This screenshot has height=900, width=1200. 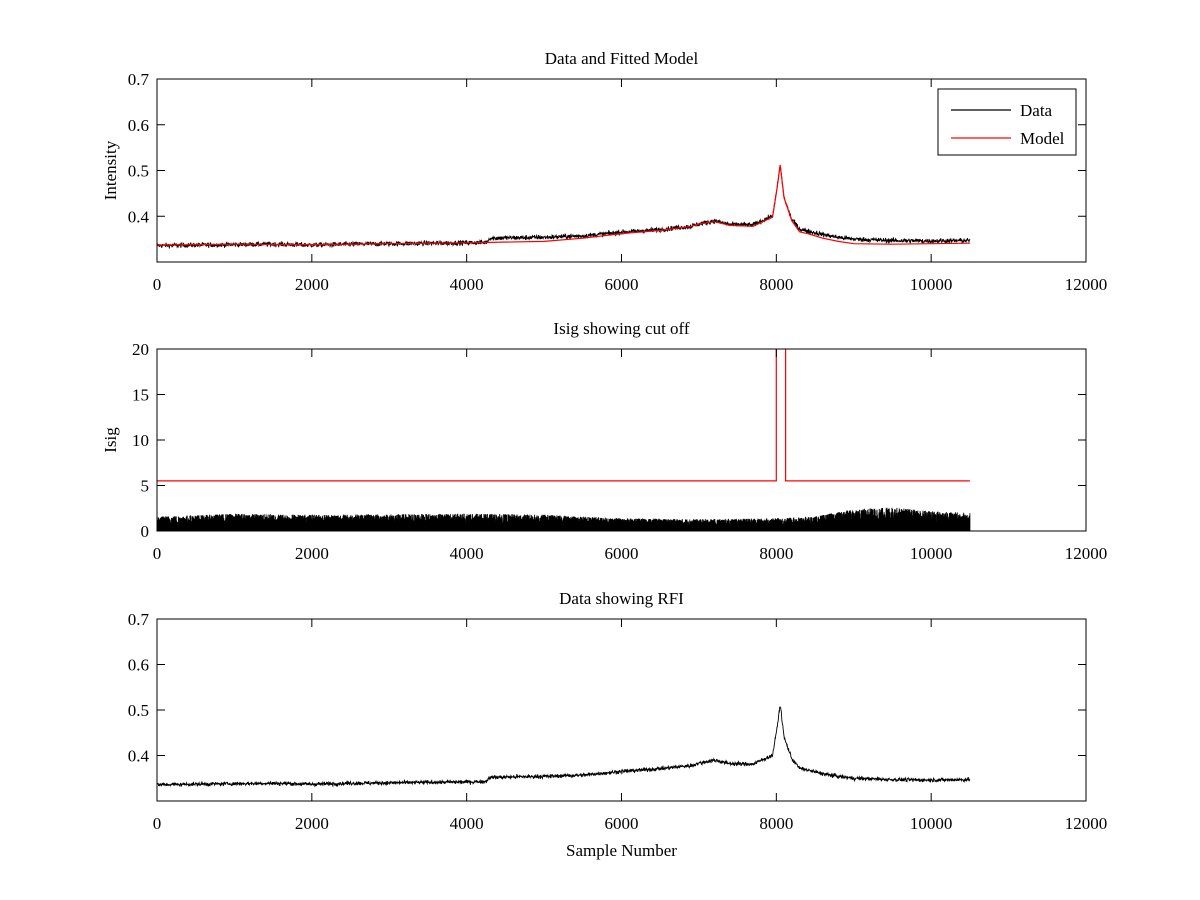 I want to click on y-tick-label: 5, so click(x=145, y=486).